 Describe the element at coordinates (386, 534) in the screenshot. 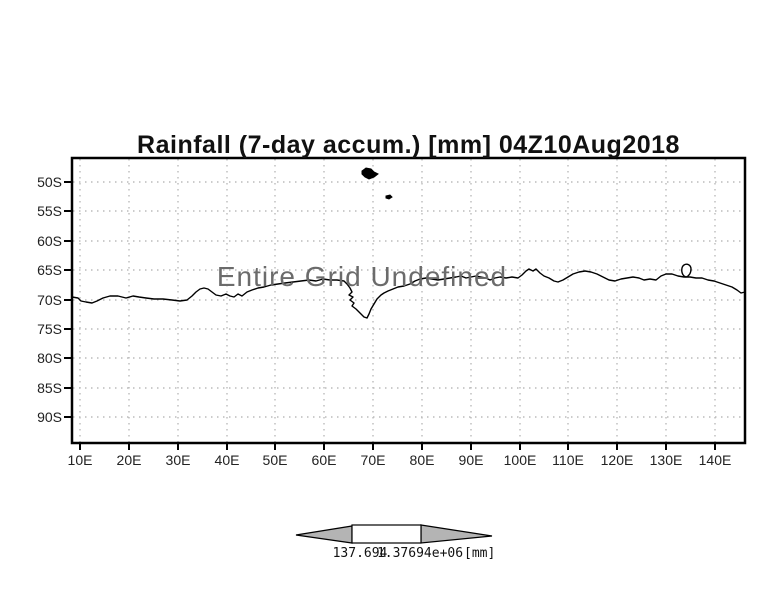

I see `colorbar-body` at that location.